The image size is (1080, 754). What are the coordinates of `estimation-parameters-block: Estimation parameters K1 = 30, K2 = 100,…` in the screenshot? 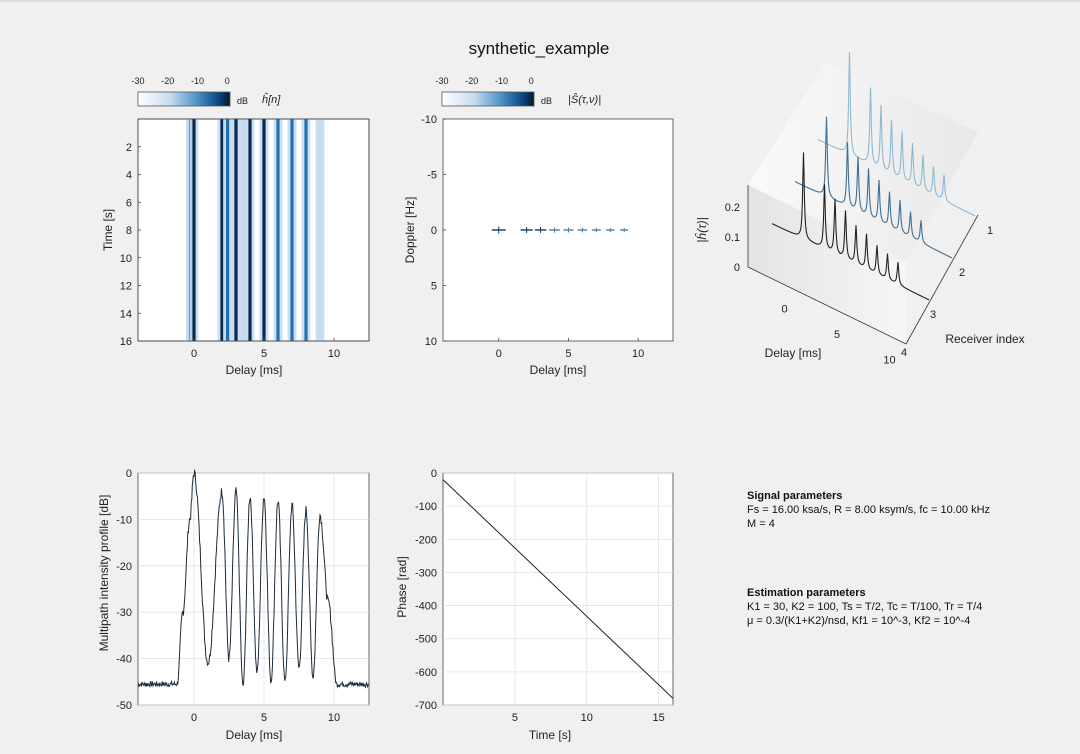 It's located at (864, 607).